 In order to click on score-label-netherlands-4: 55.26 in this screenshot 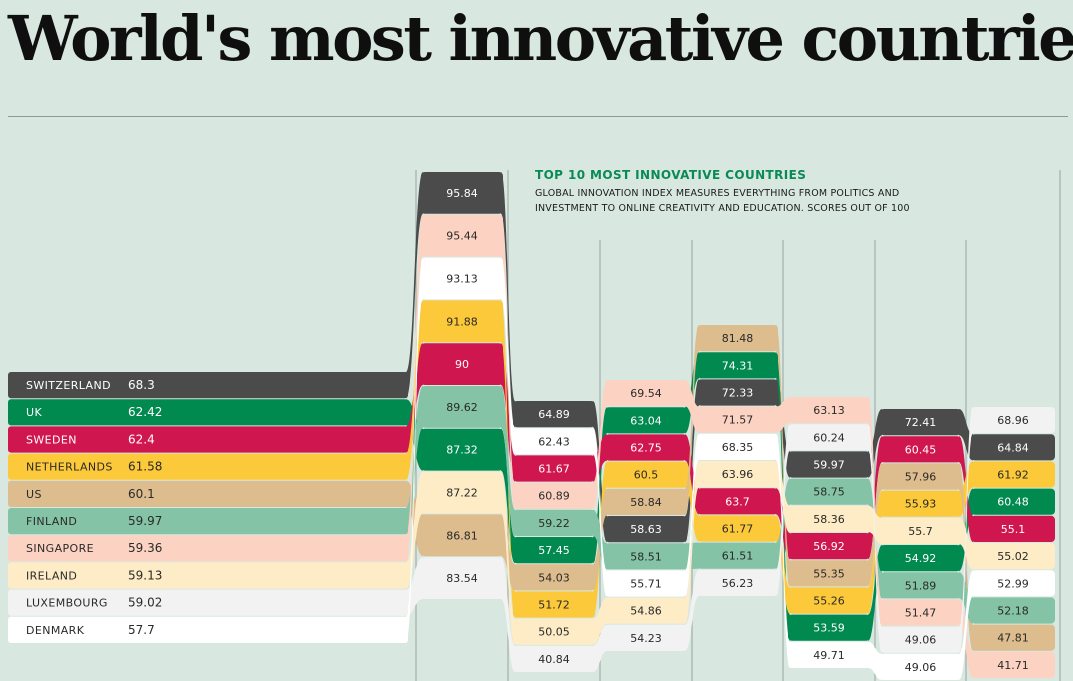, I will do `click(829, 601)`.